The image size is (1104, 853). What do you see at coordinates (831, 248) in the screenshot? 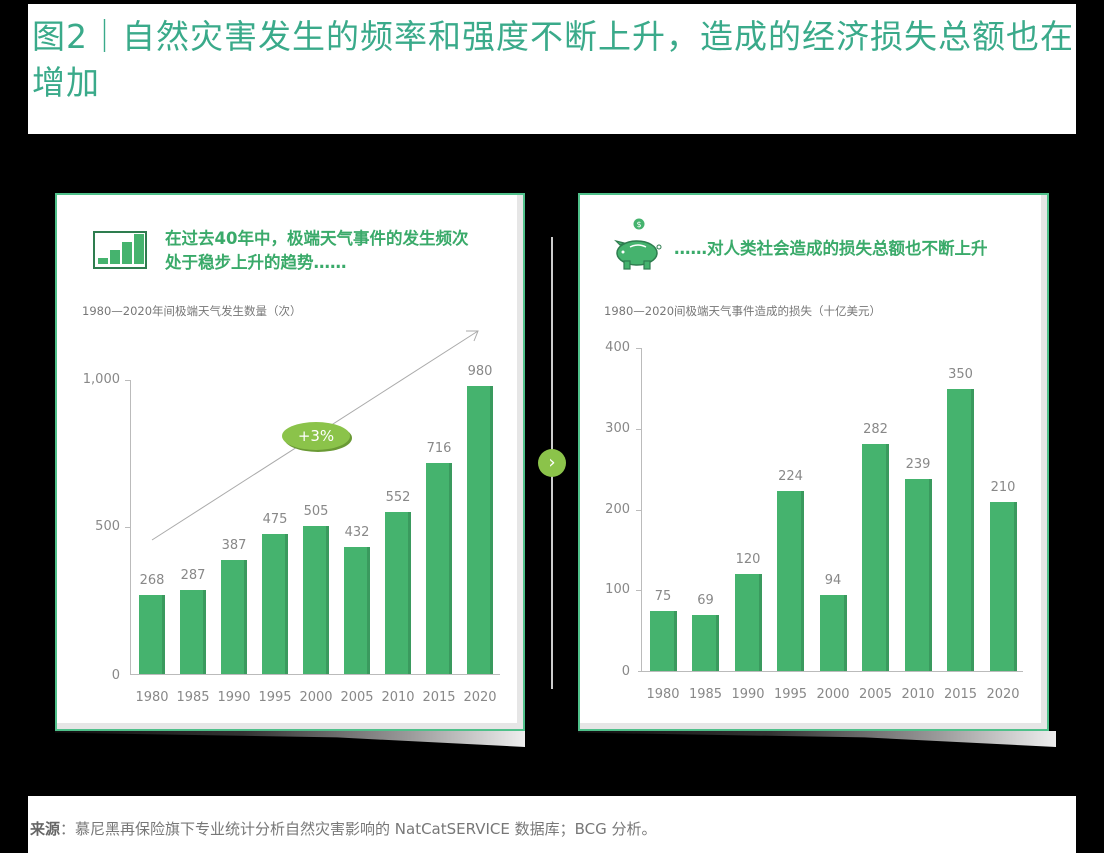
I see `loss-headline: ……对人类社会造成的损失总额也不断上升` at bounding box center [831, 248].